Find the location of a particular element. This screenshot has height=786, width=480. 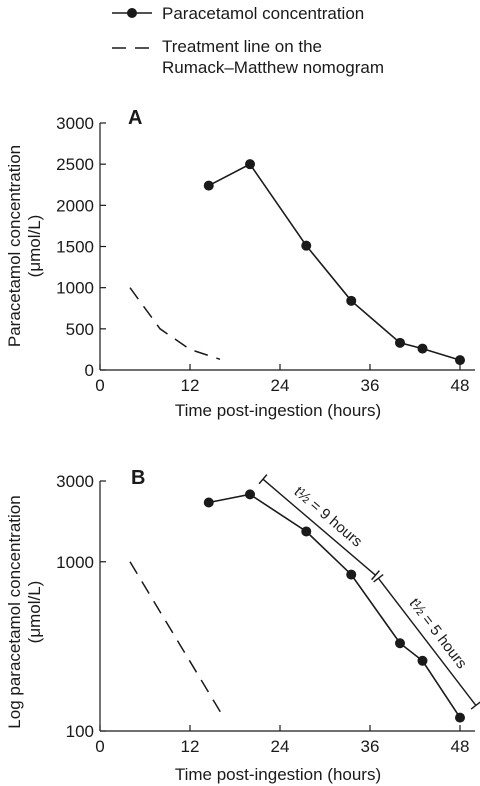

y-tick-label: 100 is located at coordinates (80, 731).